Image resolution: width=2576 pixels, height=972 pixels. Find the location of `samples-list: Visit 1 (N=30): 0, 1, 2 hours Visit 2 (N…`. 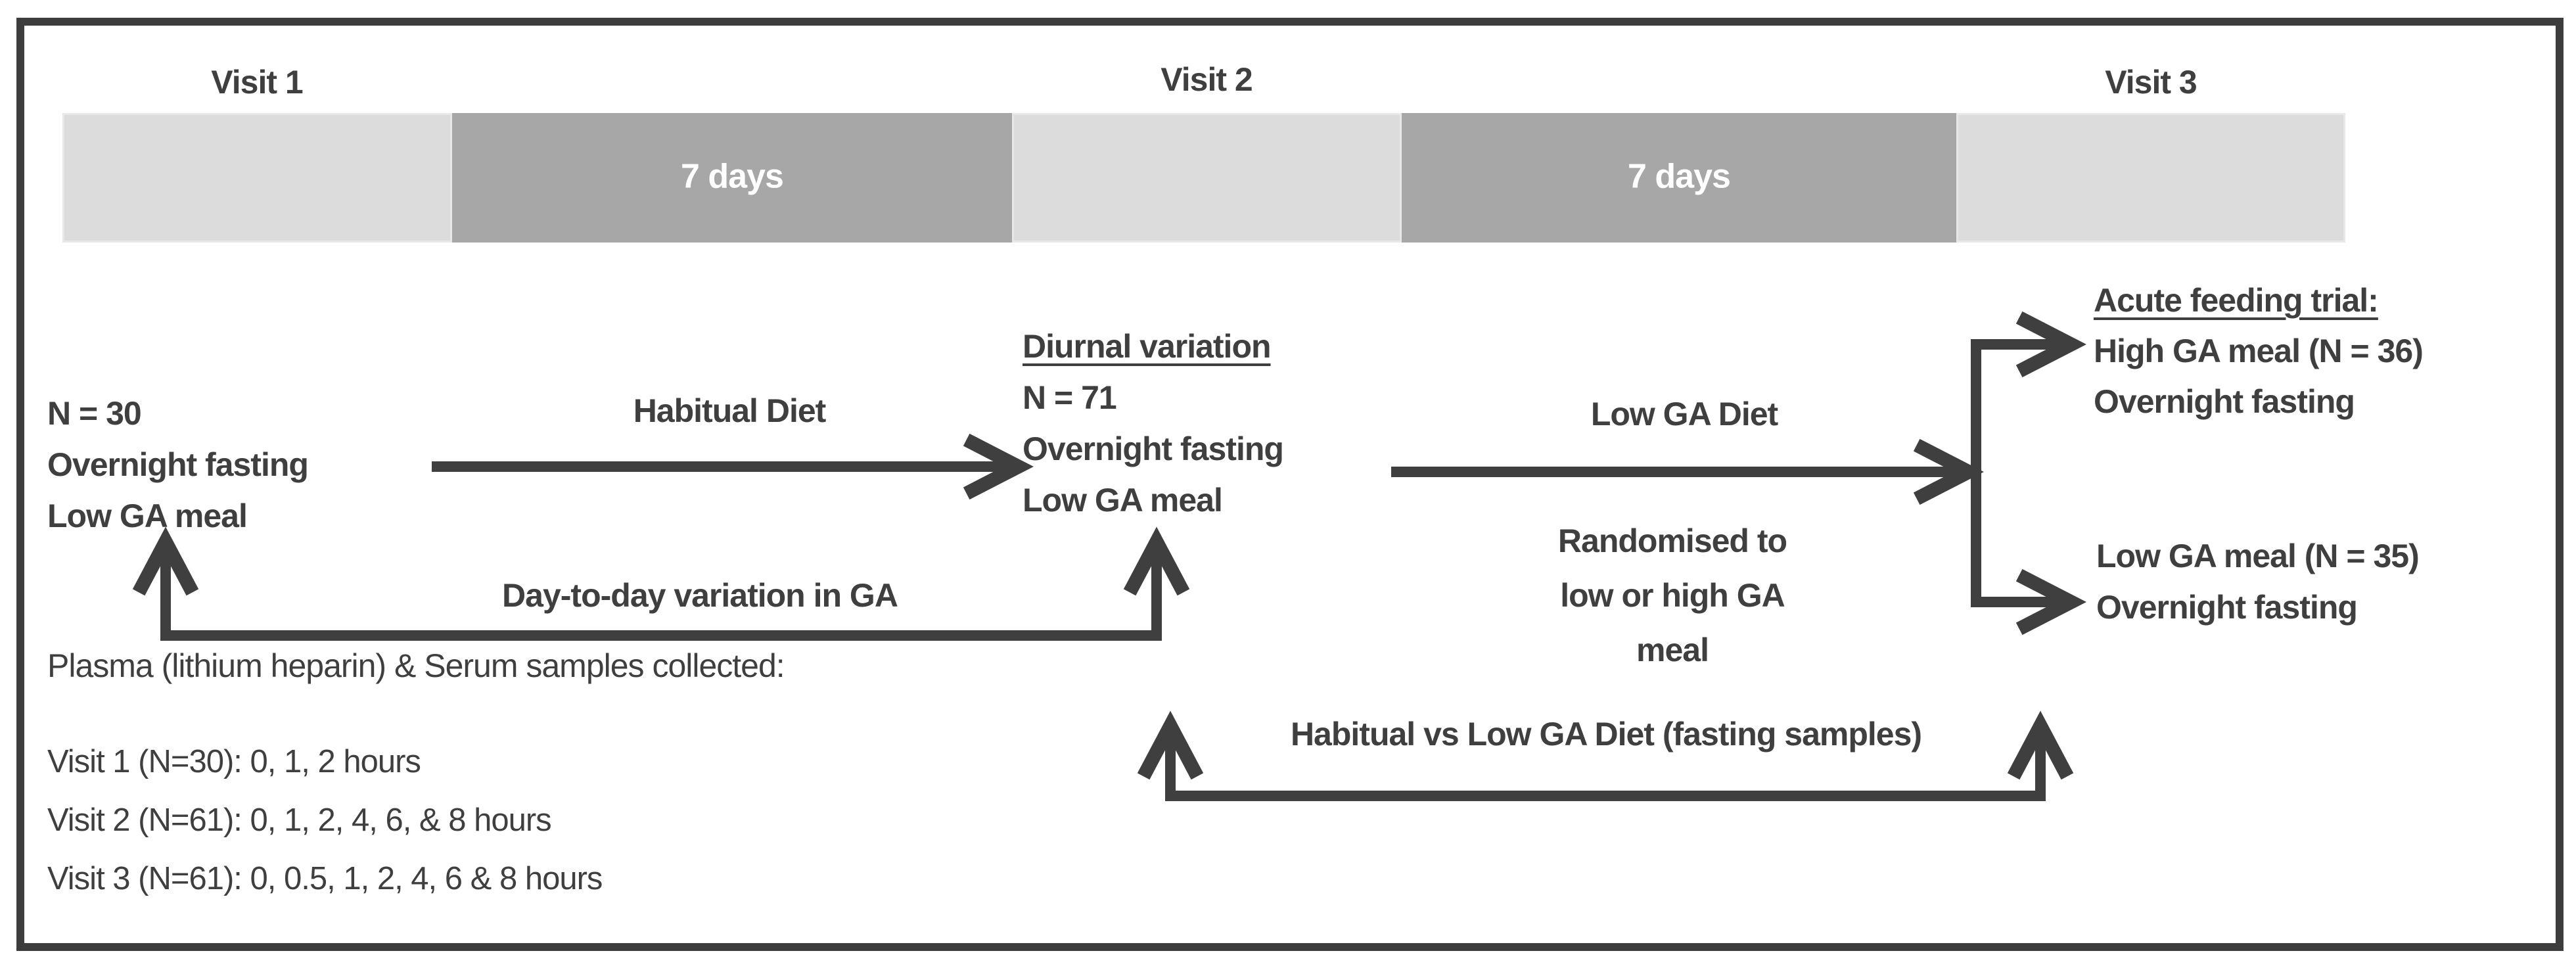

samples-list: Visit 1 (N=30): 0, 1, 2 hours Visit 2 (N… is located at coordinates (325, 821).